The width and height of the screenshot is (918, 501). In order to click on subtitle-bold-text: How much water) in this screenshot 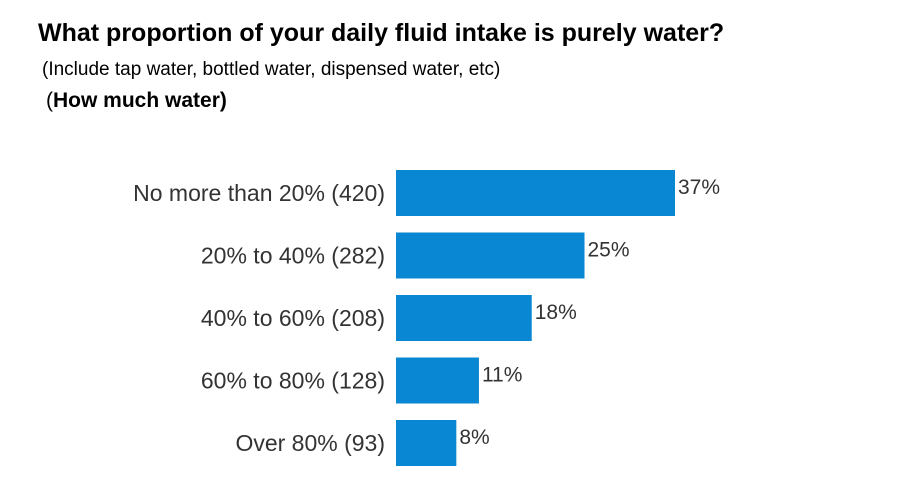, I will do `click(140, 100)`.